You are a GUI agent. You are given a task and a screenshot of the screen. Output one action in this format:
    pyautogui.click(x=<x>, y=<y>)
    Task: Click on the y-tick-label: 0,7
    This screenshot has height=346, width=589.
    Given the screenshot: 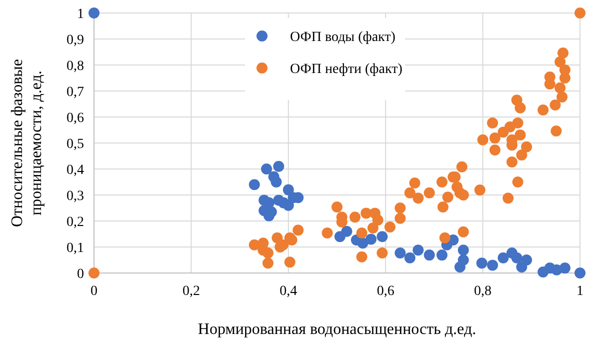 What is the action you would take?
    pyautogui.click(x=75, y=92)
    